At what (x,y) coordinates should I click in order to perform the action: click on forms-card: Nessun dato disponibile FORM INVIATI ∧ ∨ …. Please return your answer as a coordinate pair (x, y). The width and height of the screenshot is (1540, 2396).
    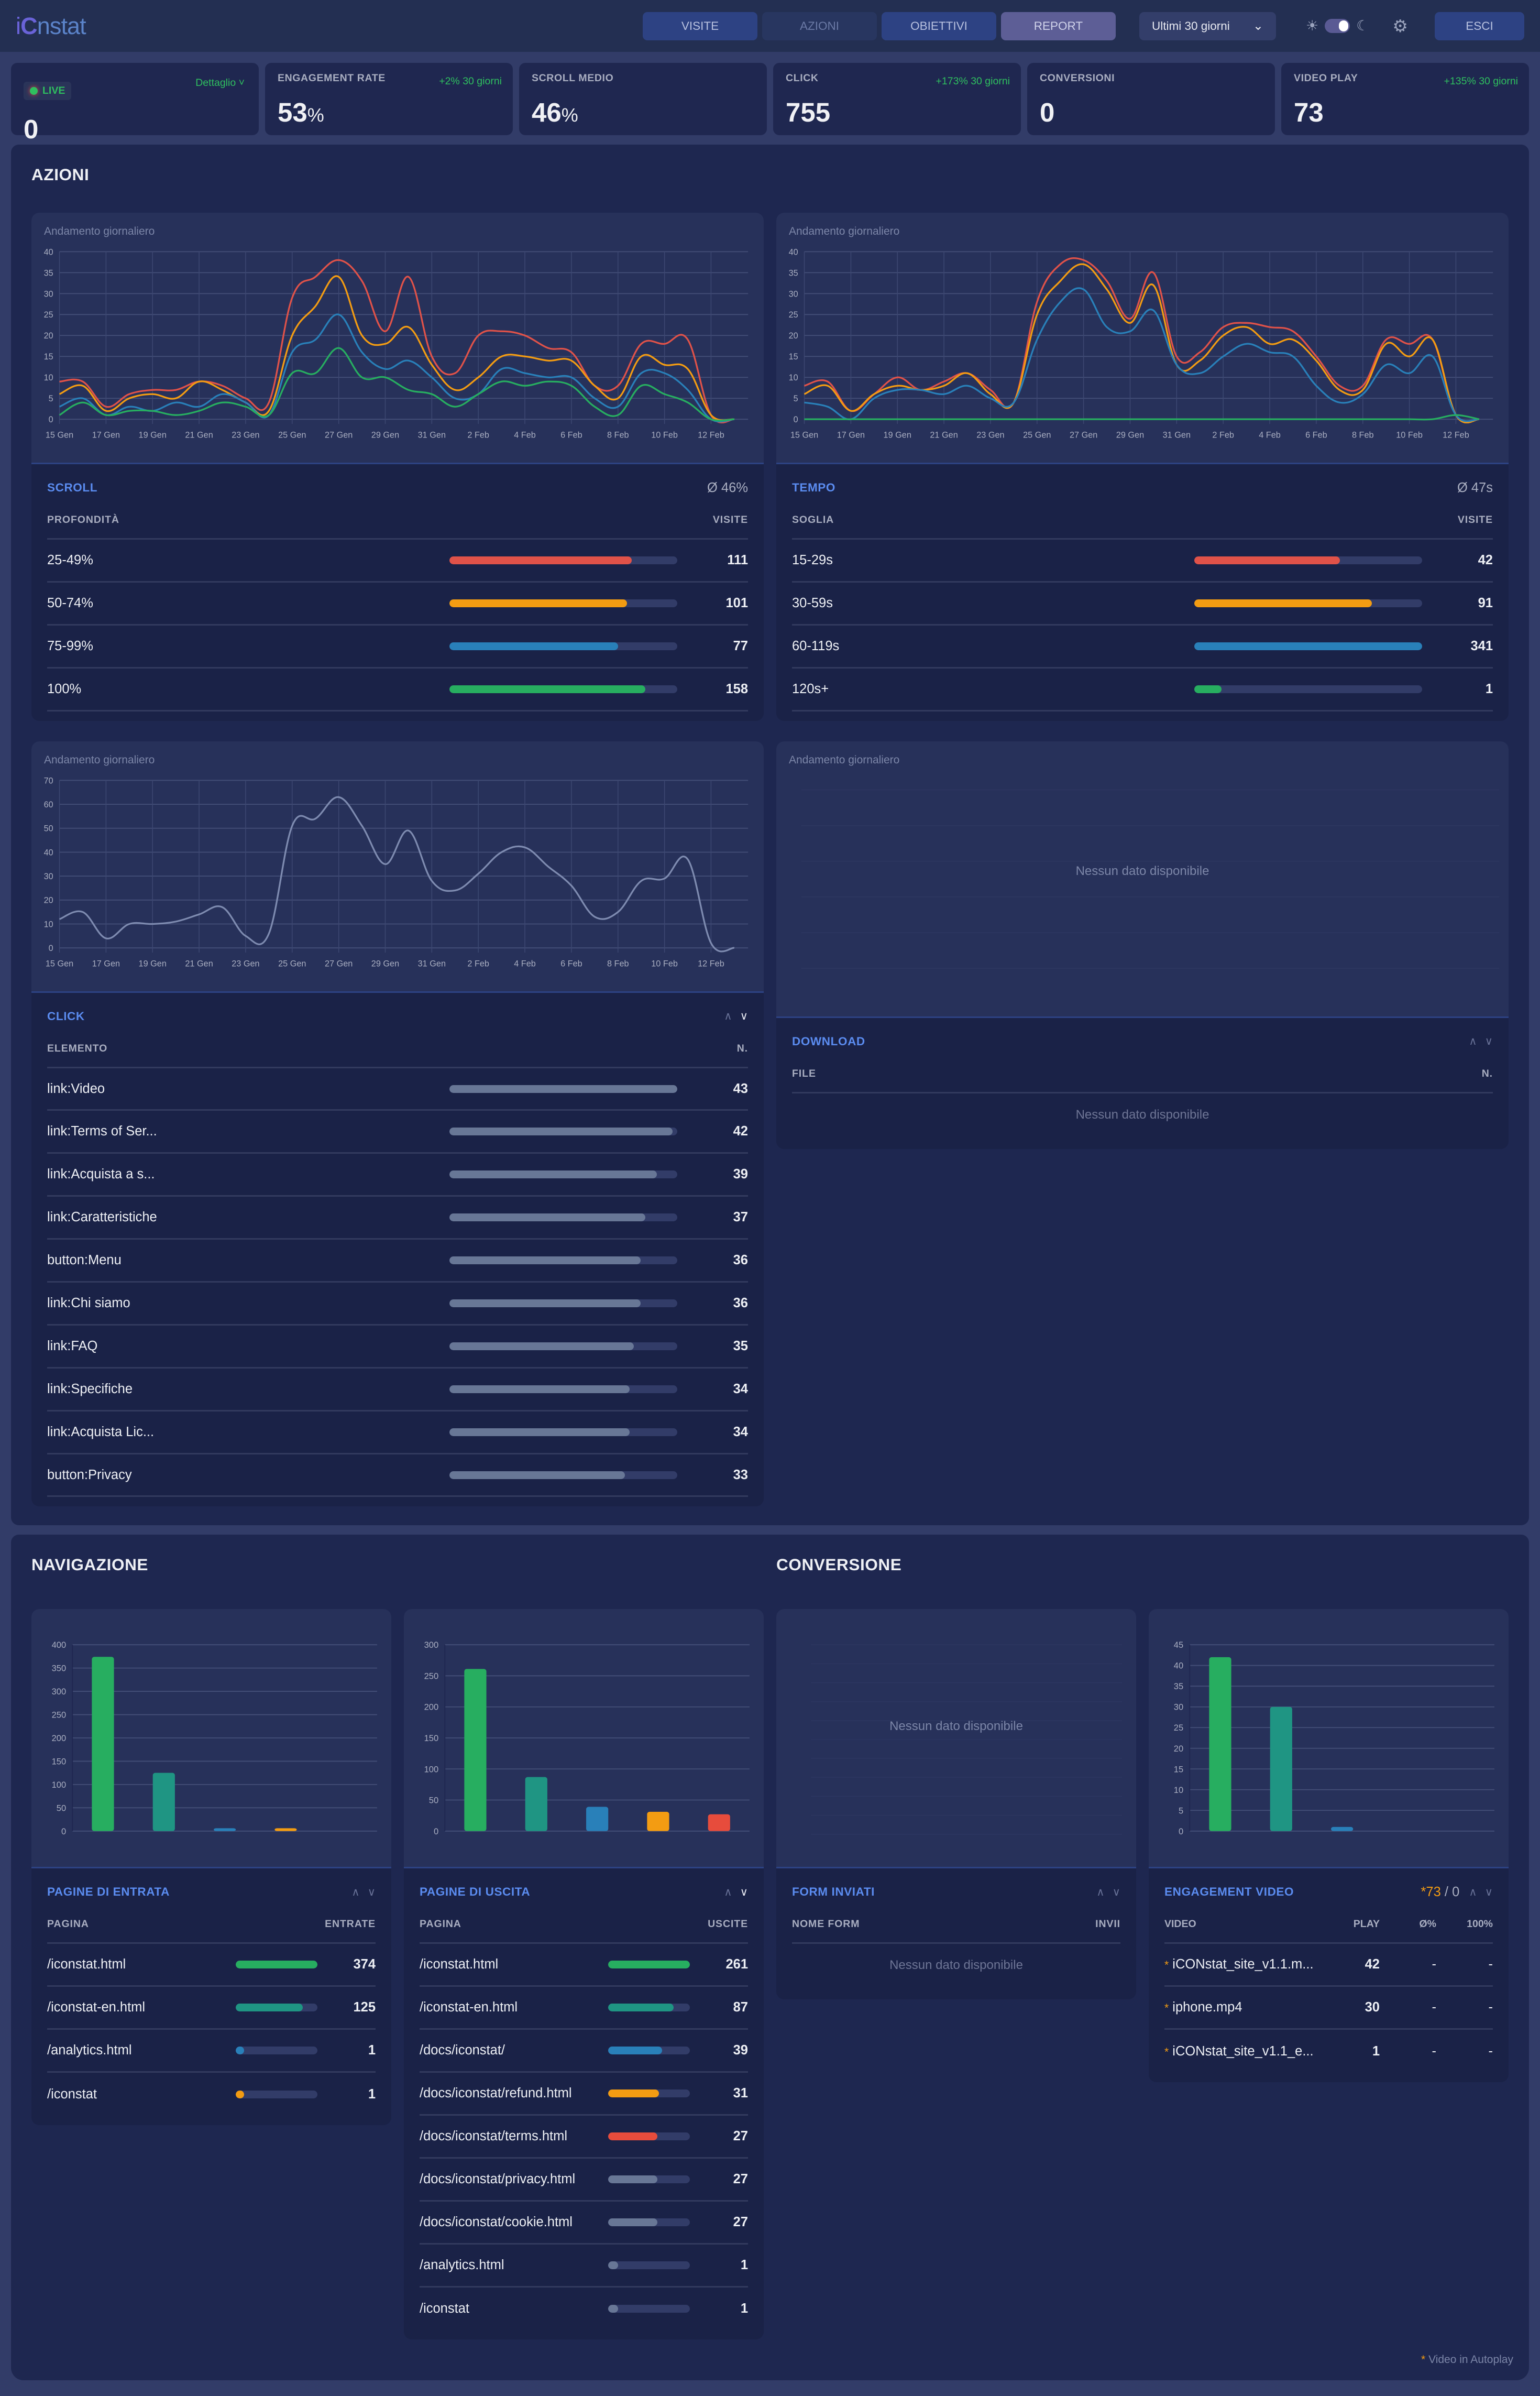
    Looking at the image, I should click on (956, 1804).